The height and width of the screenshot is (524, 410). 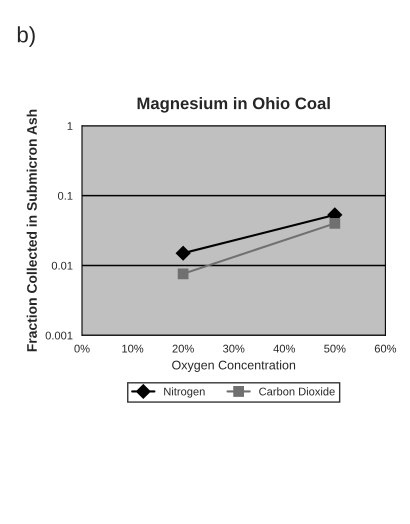 What do you see at coordinates (70, 126) in the screenshot?
I see `y-tick-label: 1` at bounding box center [70, 126].